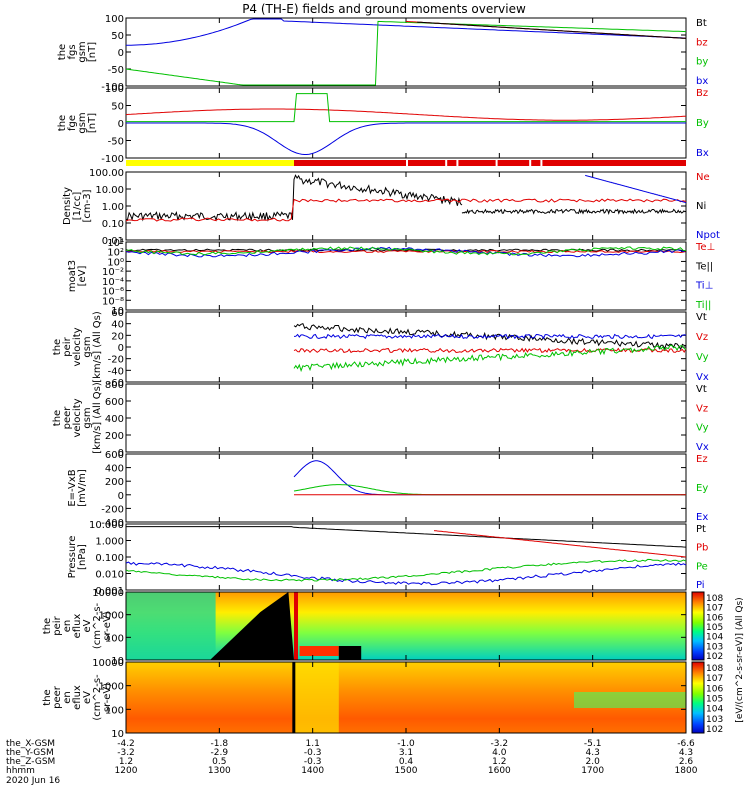 This screenshot has width=750, height=800. Describe the element at coordinates (106, 173) in the screenshot. I see `y-tick-label: 100.00` at that location.